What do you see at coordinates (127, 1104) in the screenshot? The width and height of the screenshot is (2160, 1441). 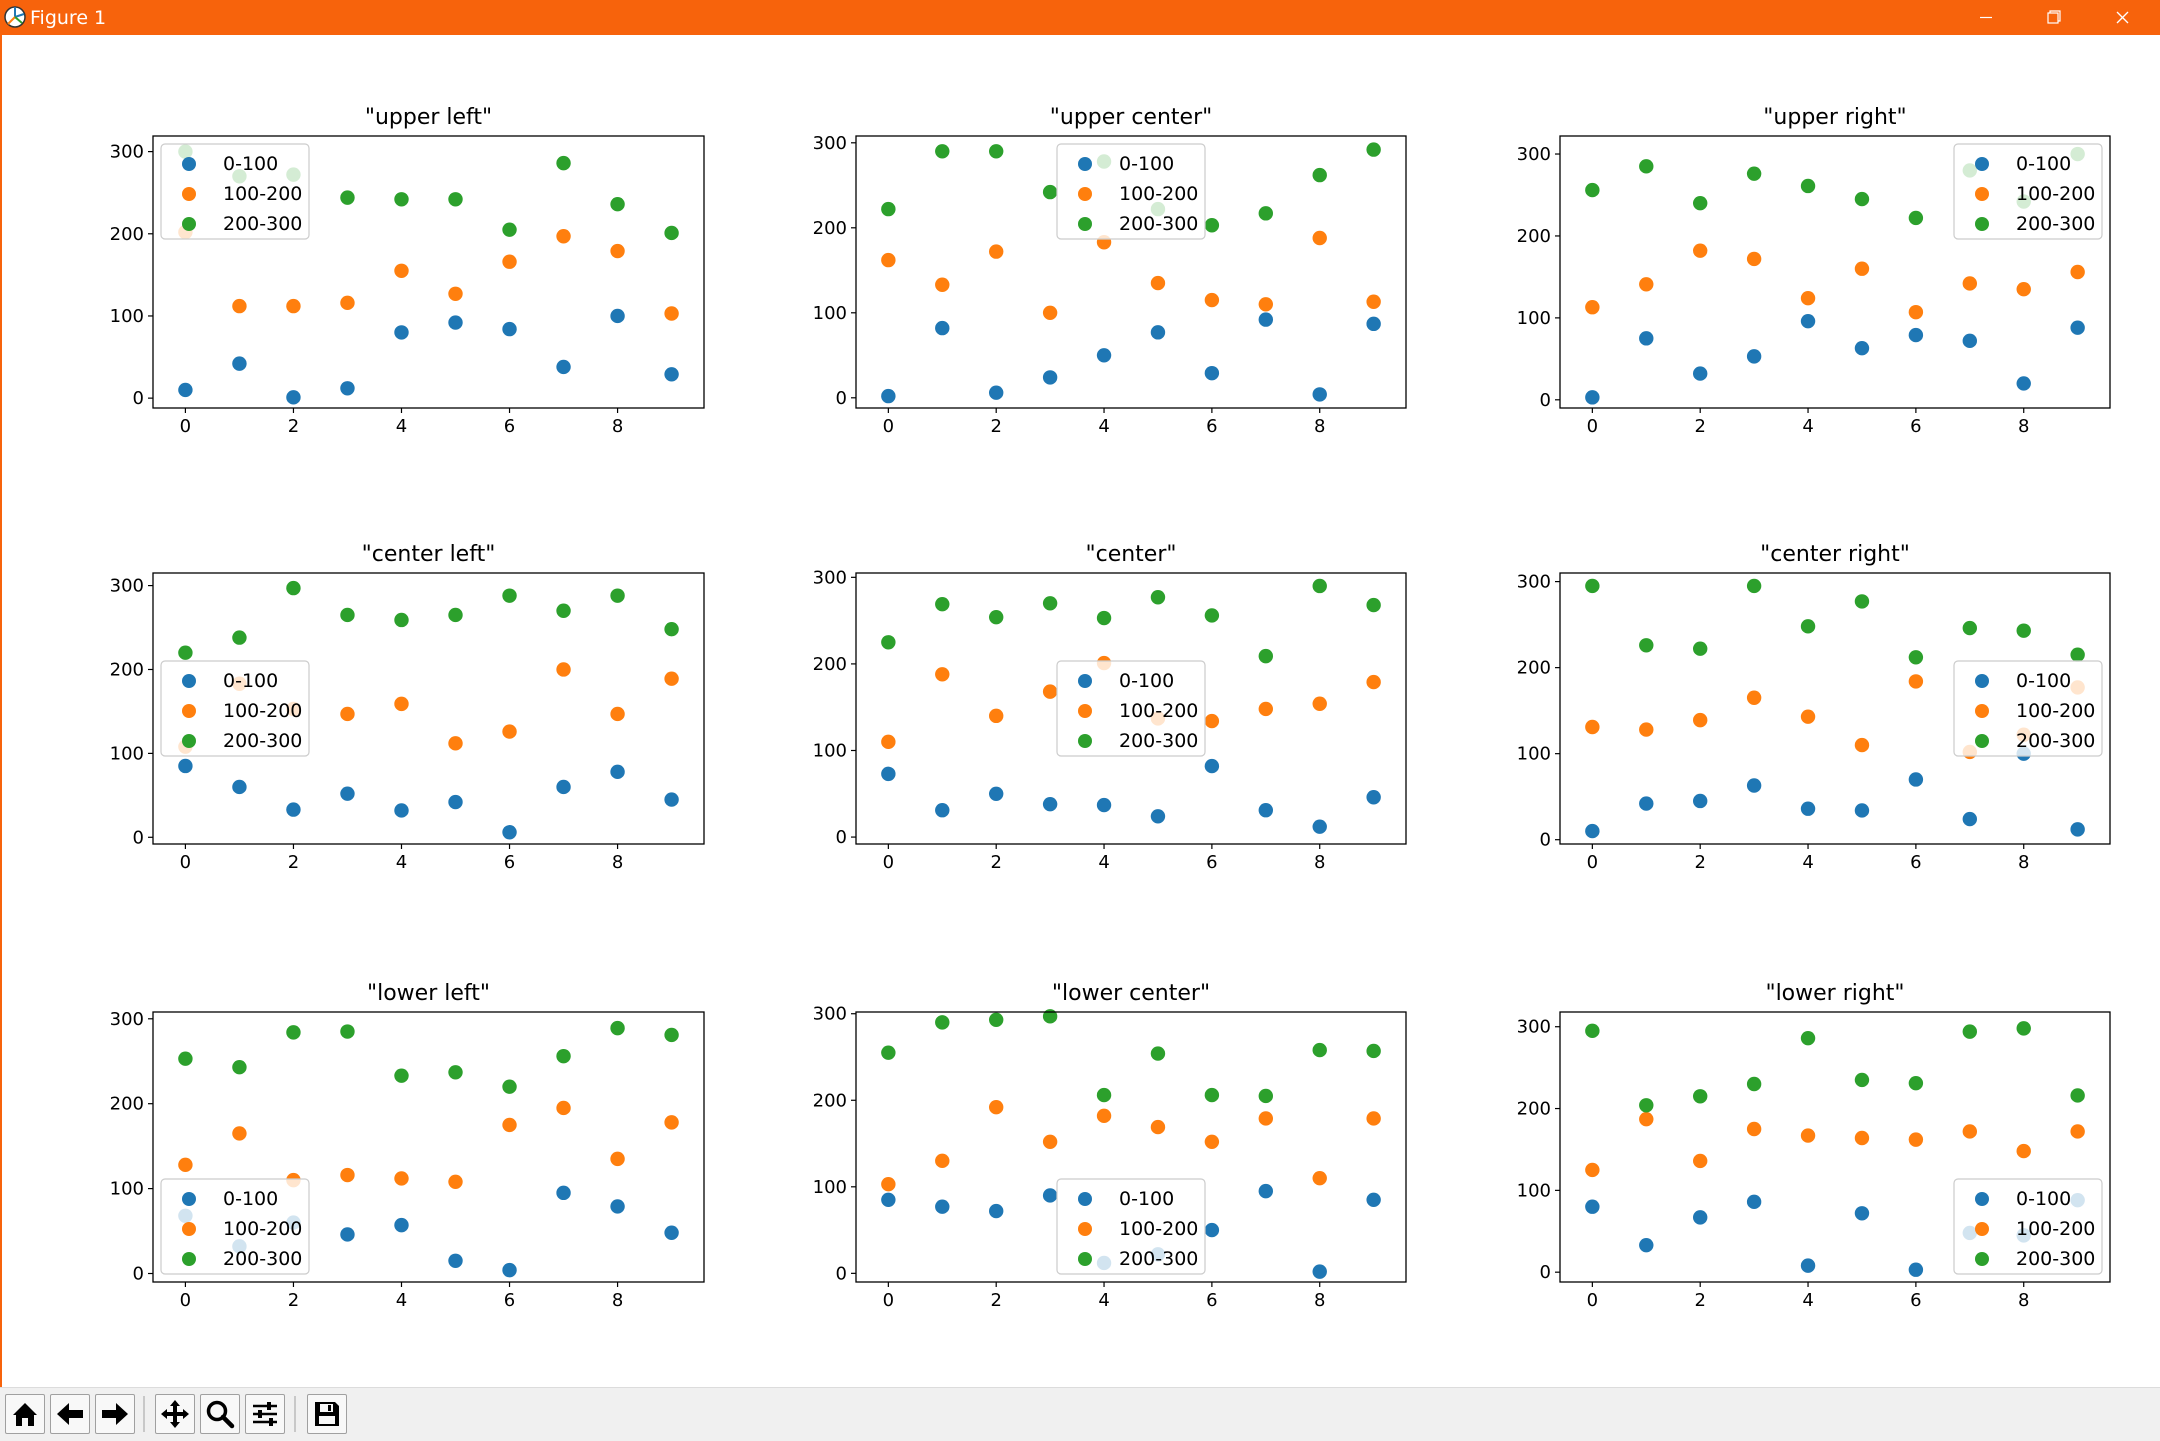 I see `plot-3-ytick-label: 200` at bounding box center [127, 1104].